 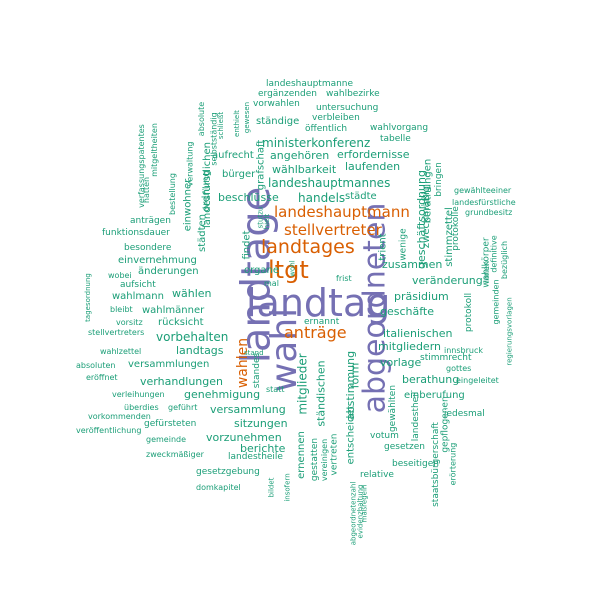 I want to click on word: mitglieder, so click(x=302, y=384).